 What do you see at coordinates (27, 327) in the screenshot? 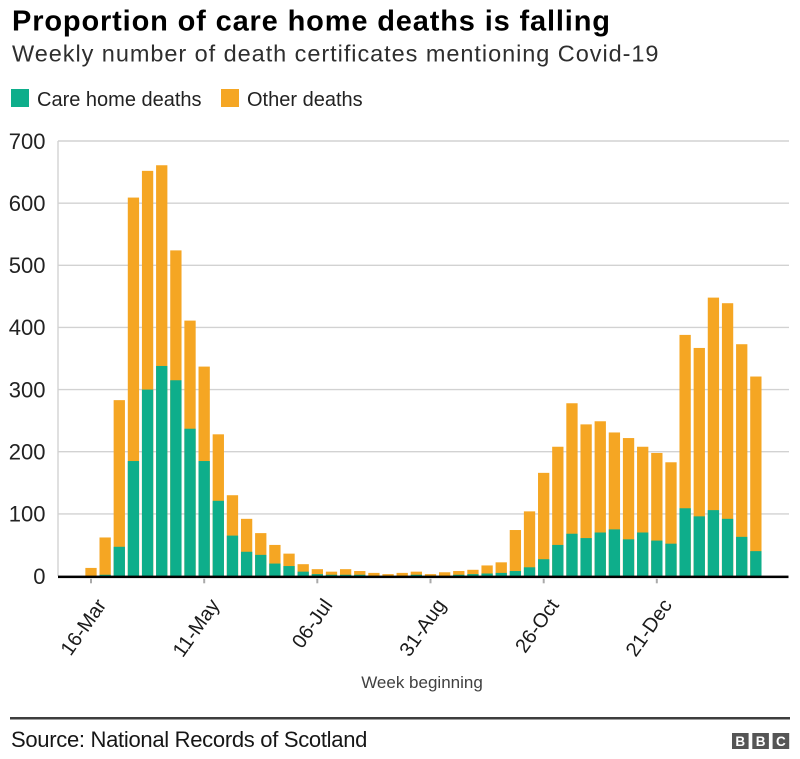
I see `svg-text: 400` at bounding box center [27, 327].